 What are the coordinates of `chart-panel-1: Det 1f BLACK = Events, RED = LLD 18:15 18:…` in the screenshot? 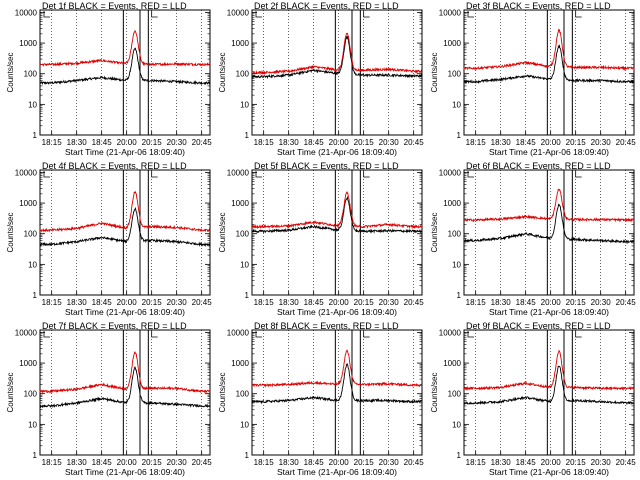 It's located at (109, 79).